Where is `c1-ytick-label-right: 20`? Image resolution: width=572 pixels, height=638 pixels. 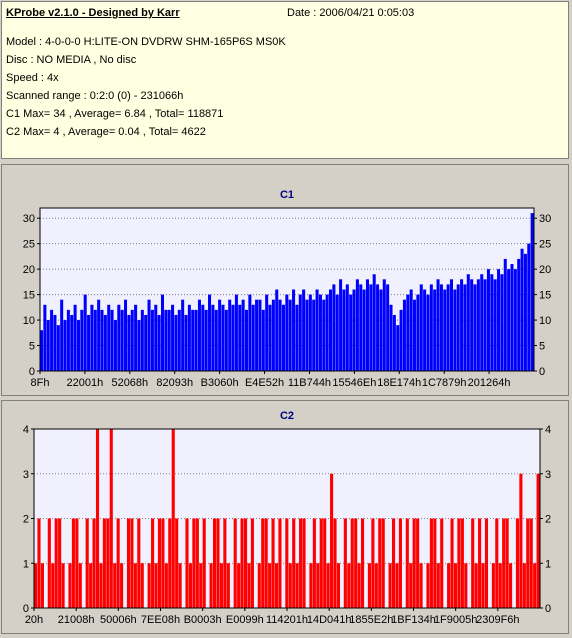
c1-ytick-label-right: 20 is located at coordinates (545, 270).